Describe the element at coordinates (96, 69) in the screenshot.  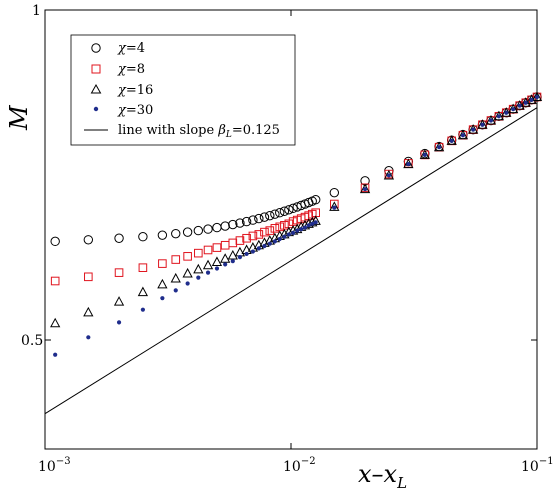
I see `legend-marker-chi8` at that location.